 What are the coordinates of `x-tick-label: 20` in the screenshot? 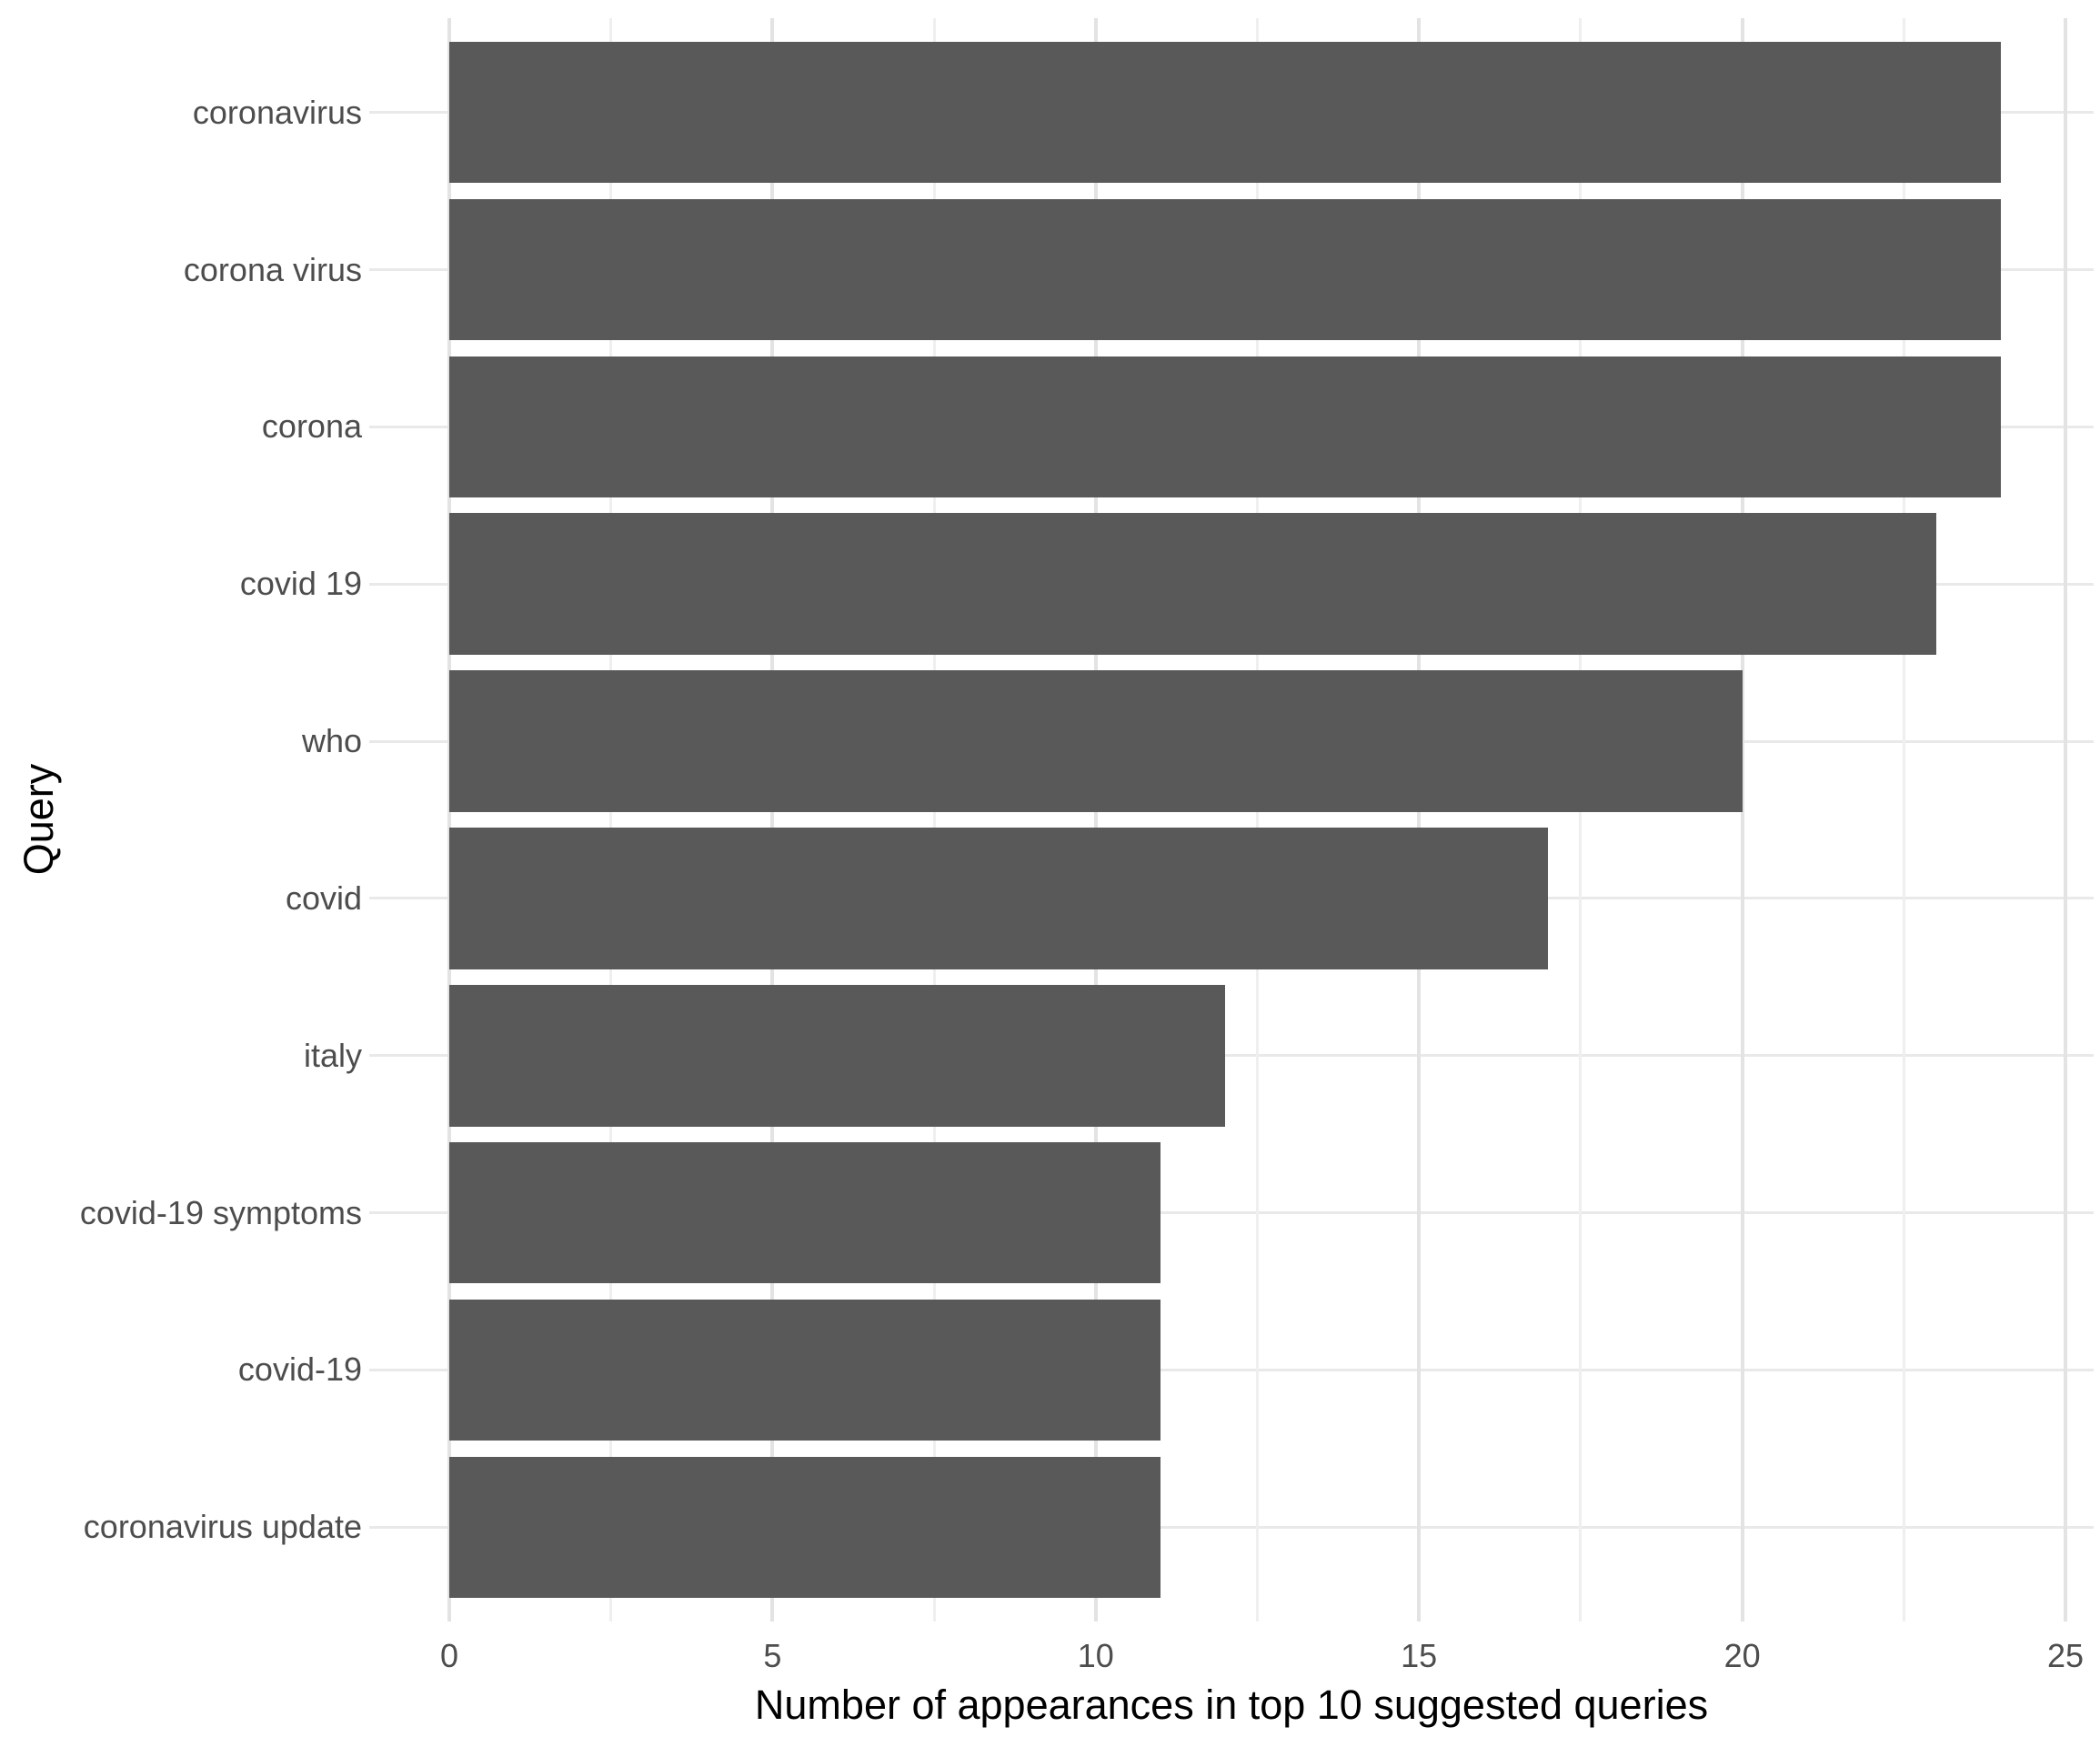 It's located at (1742, 1655).